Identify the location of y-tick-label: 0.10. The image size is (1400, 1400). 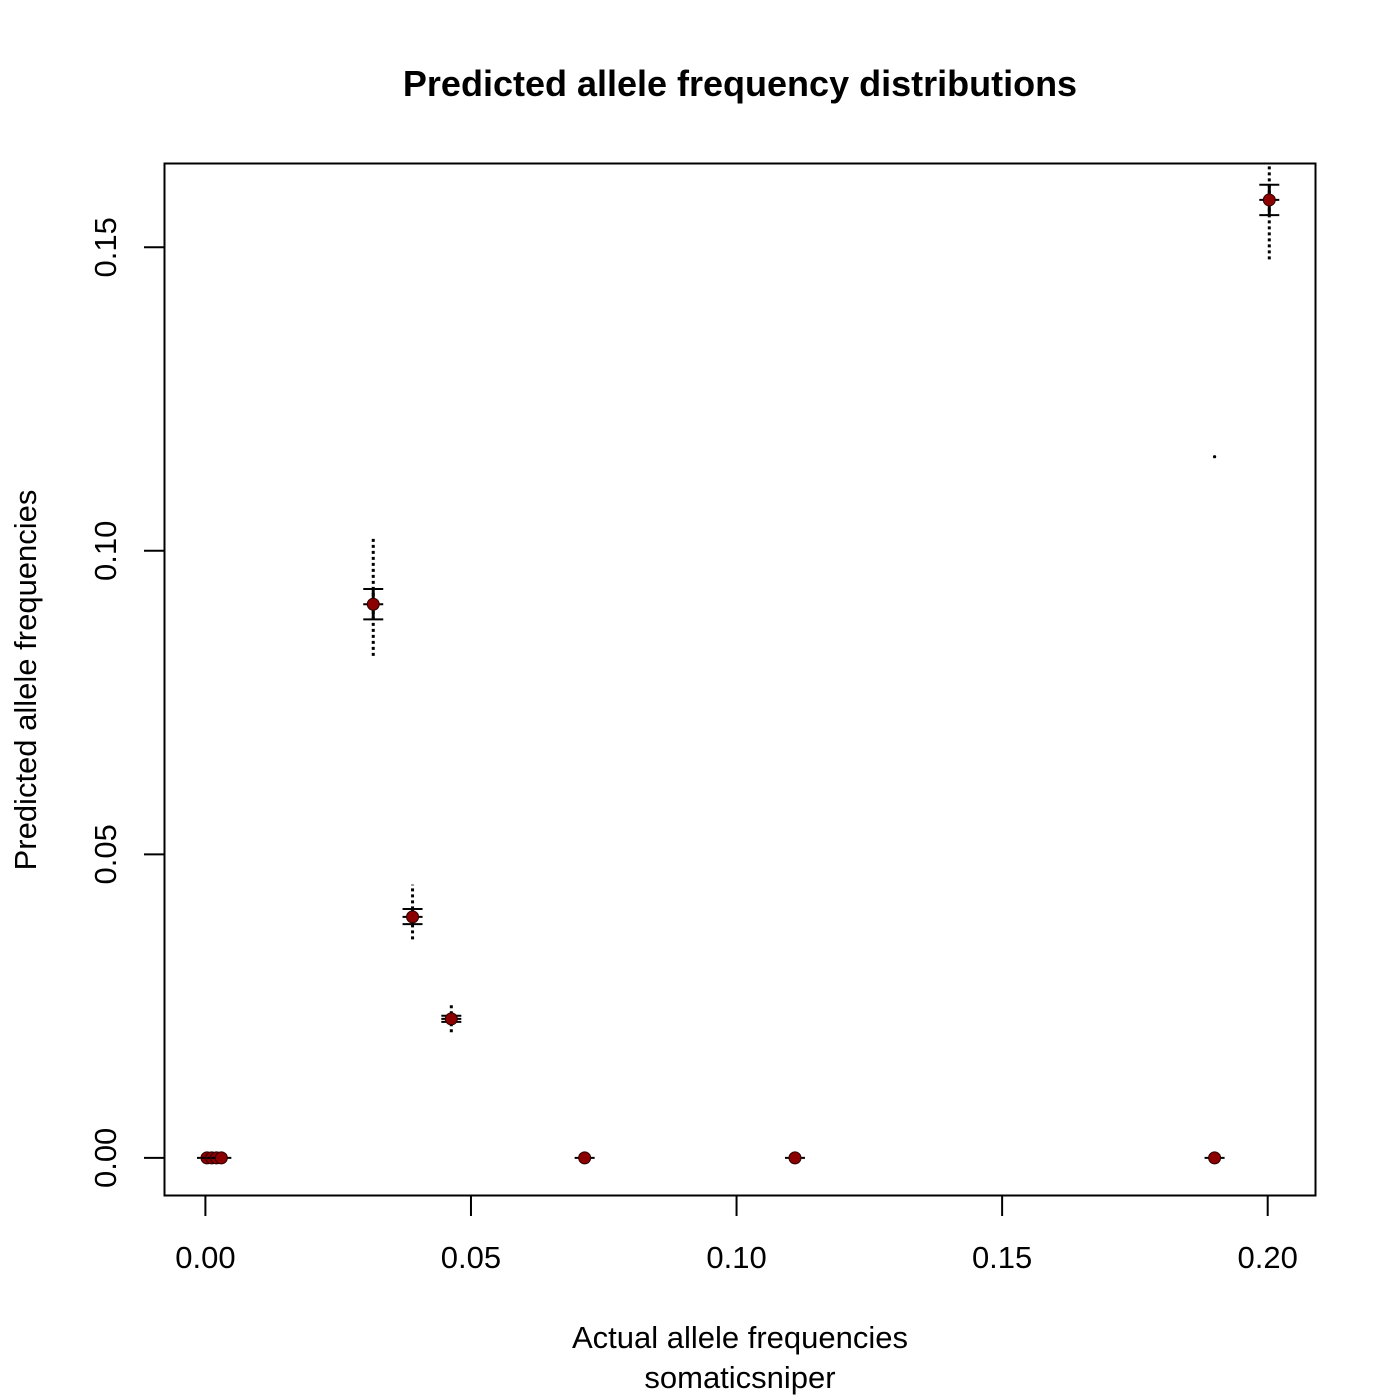
(105, 551).